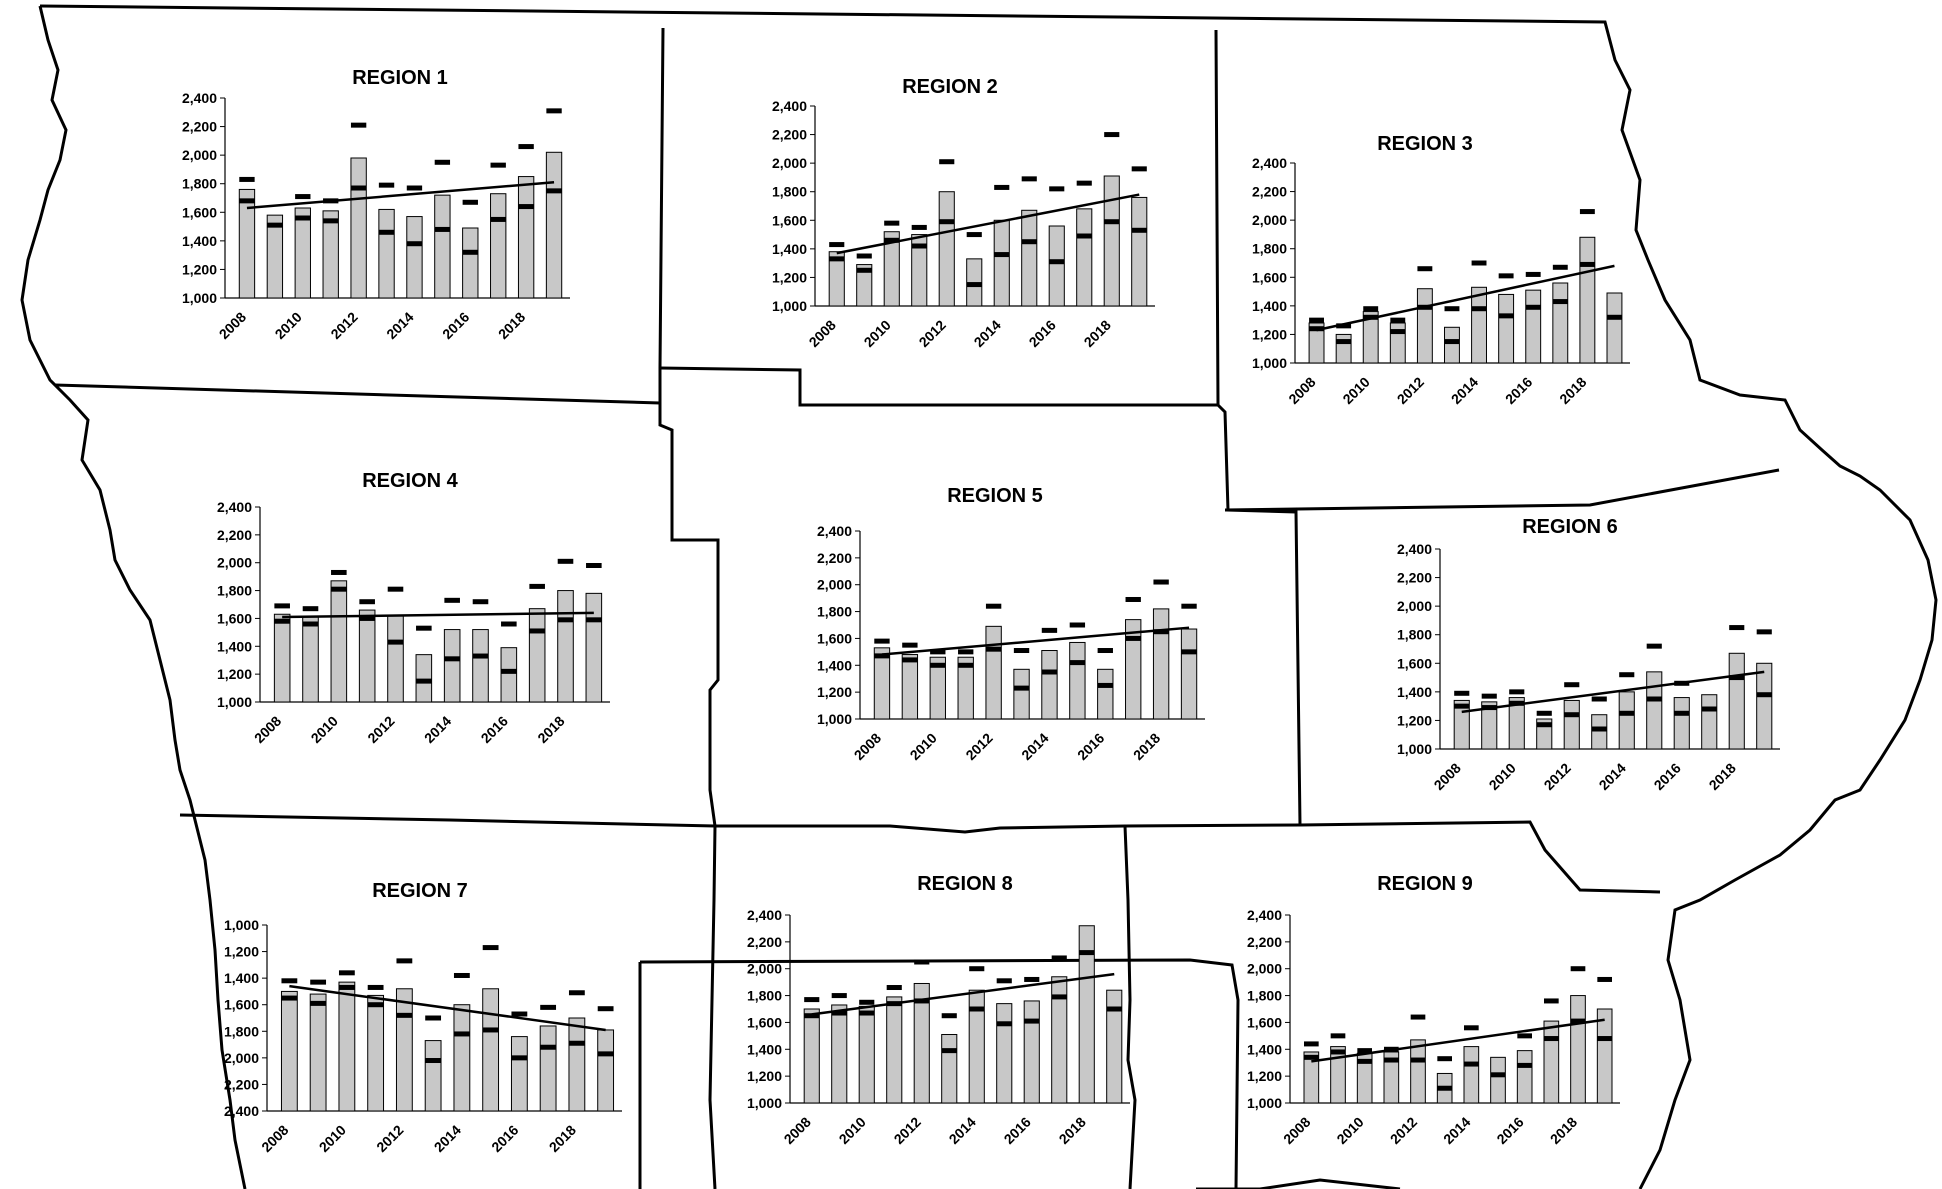 The width and height of the screenshot is (1942, 1189). Describe the element at coordinates (965, 688) in the screenshot. I see `bar-2011` at that location.